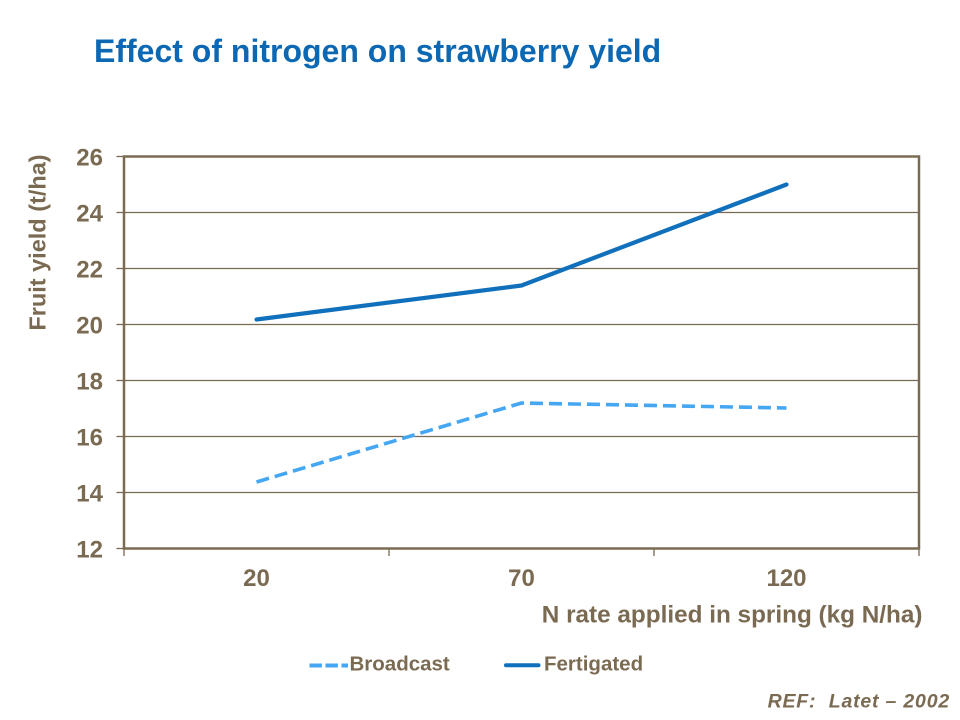 The height and width of the screenshot is (720, 960). I want to click on svg-text: 70, so click(521, 578).